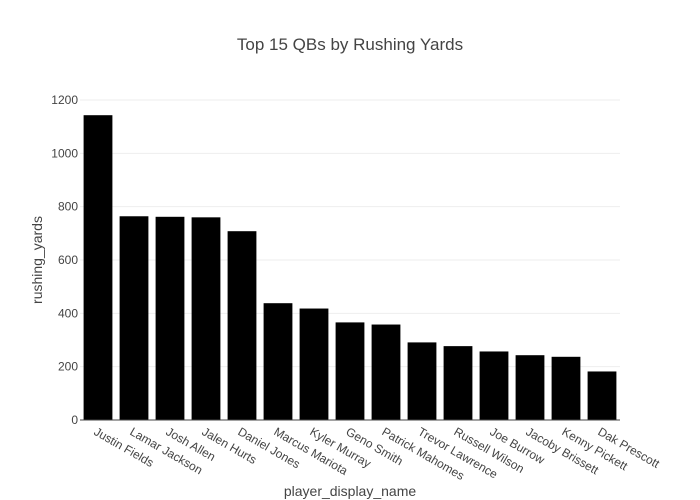 The height and width of the screenshot is (500, 700). I want to click on chart-title: Top 15 QBs by Rushing Yards, so click(350, 44).